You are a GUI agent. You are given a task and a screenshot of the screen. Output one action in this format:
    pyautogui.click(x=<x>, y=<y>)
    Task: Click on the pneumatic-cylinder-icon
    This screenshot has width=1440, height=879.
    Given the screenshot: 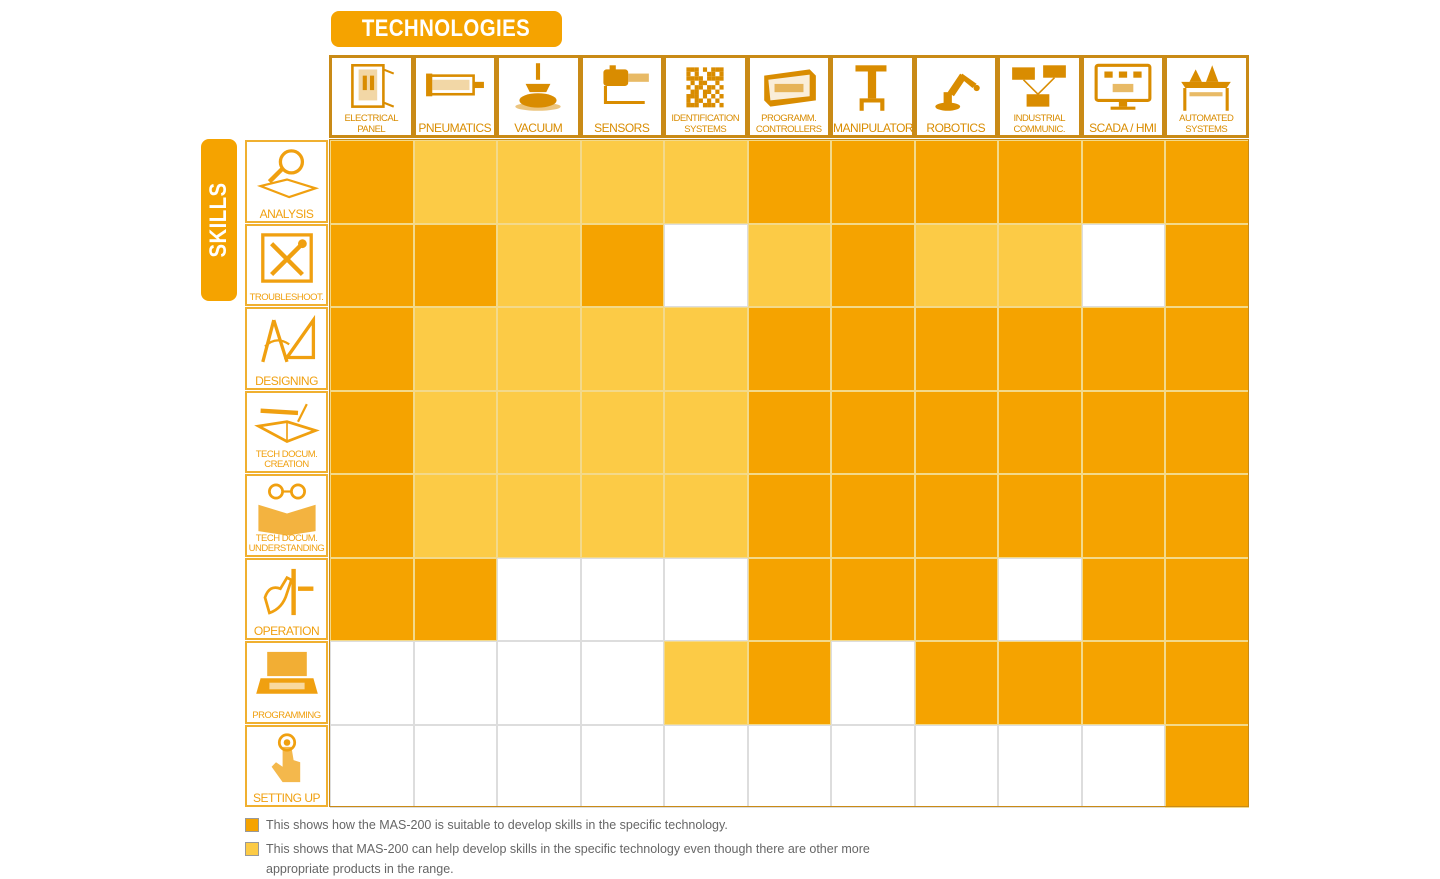 What is the action you would take?
    pyautogui.click(x=455, y=89)
    